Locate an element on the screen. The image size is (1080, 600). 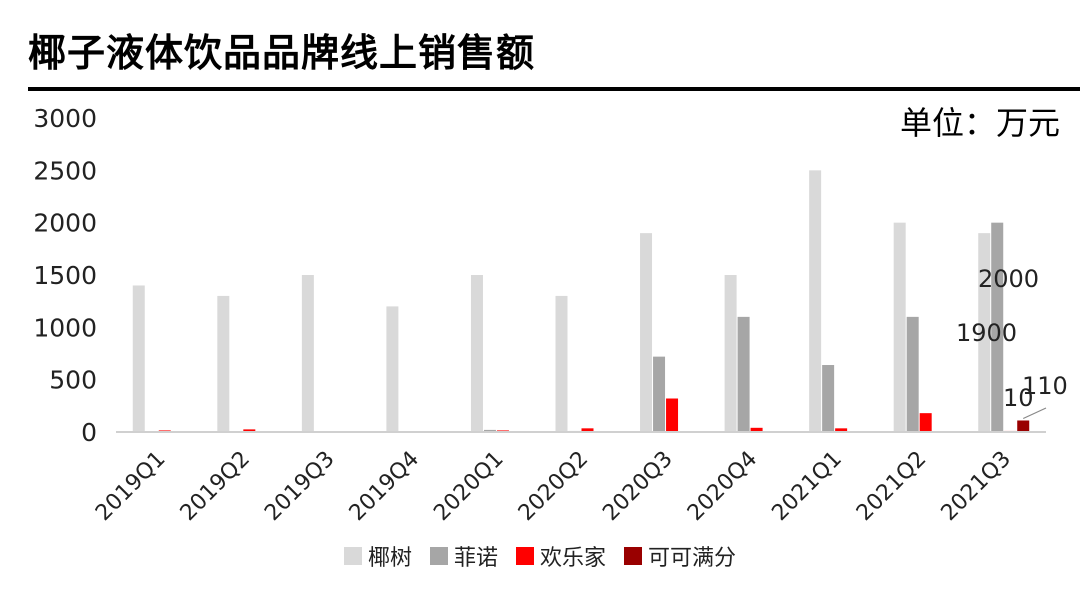
bar-椰树-2019Q1 is located at coordinates (138, 358).